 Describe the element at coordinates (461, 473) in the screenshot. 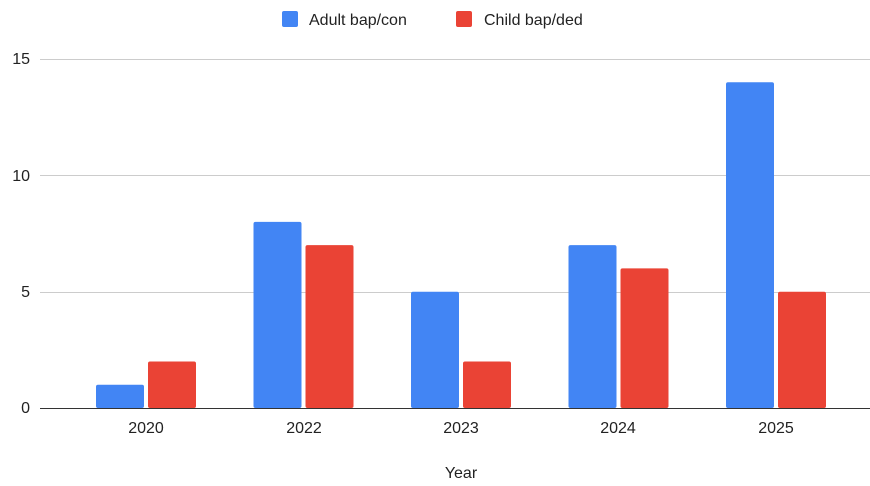

I see `x-axis-title: Year` at that location.